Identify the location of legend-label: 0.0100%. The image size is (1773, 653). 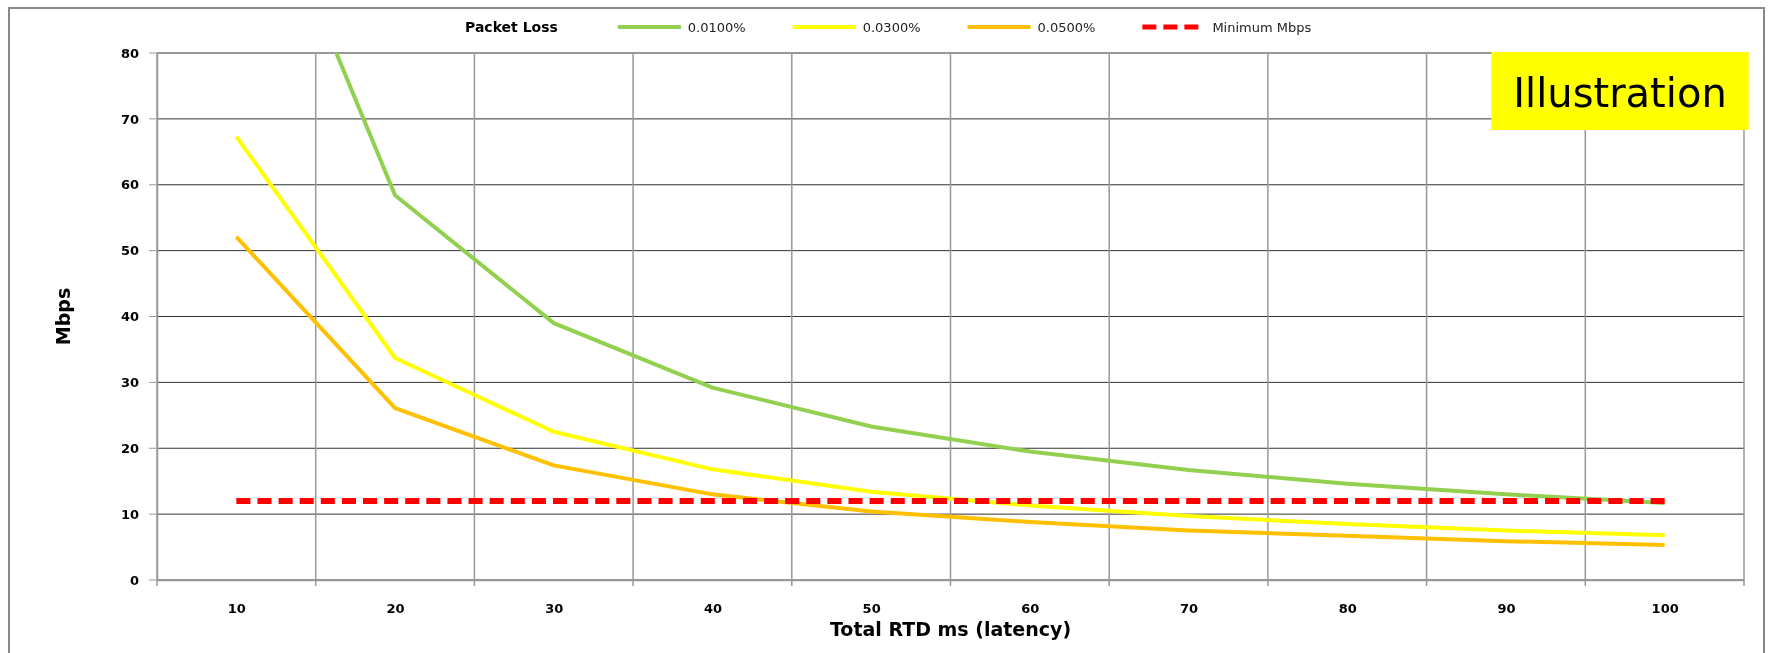
(716, 27).